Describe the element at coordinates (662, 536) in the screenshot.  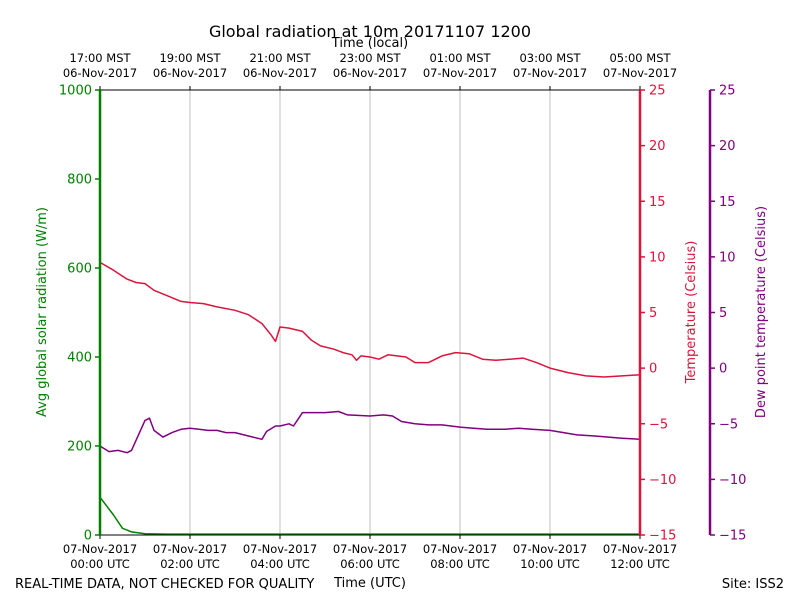
I see `temperature-tick-label: −15` at that location.